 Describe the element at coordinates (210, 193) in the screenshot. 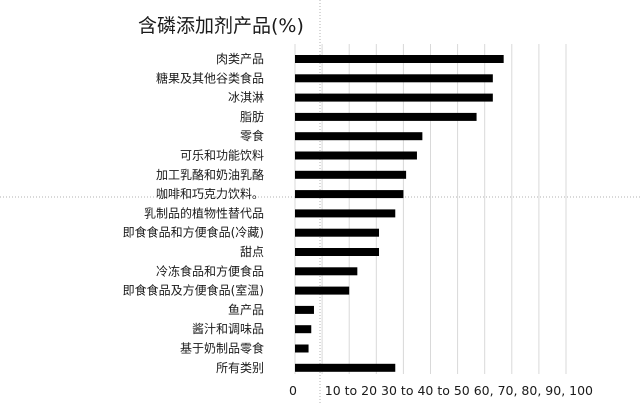

I see `category-label: 咖啡和巧克力饮料。` at that location.